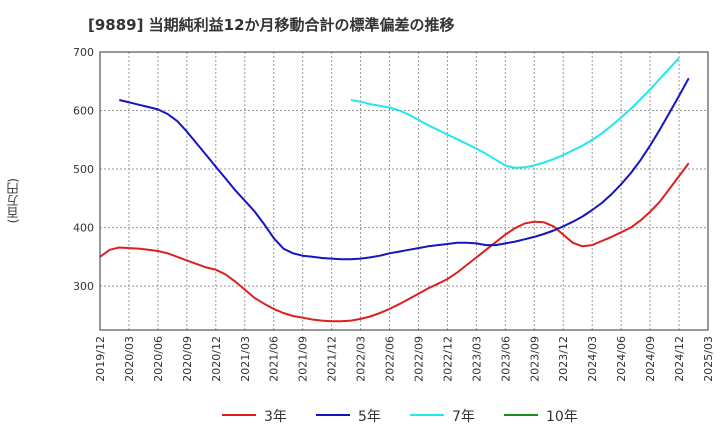  What do you see at coordinates (476, 359) in the screenshot?
I see `x-tick-label: 2023/03` at bounding box center [476, 359].